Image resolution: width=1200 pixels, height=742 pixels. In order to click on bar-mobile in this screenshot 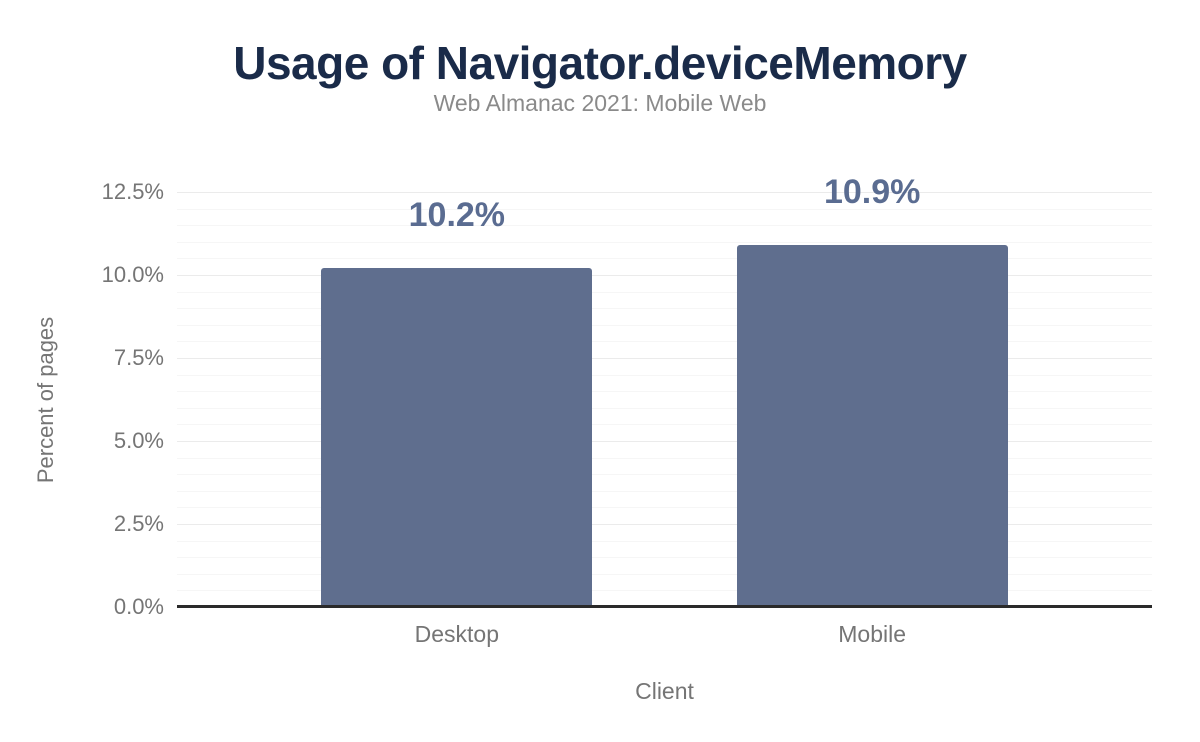, I will do `click(872, 426)`.